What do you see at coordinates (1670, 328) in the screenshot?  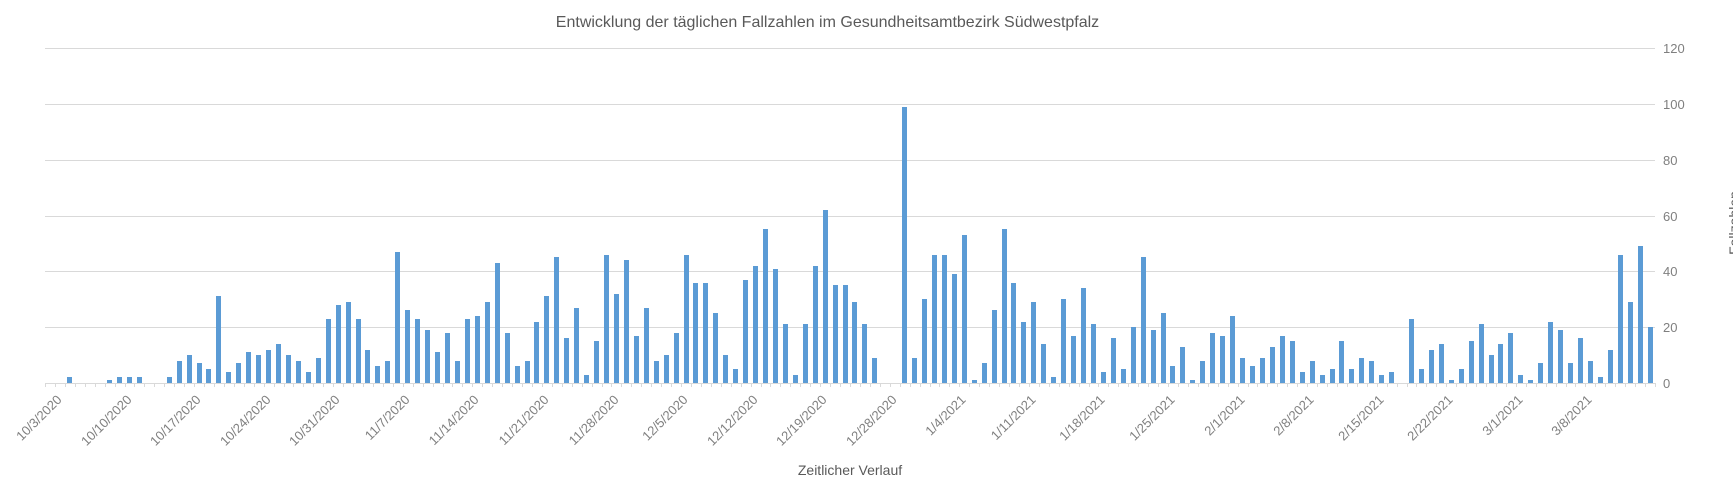 I see `y-tick-label: 20` at bounding box center [1670, 328].